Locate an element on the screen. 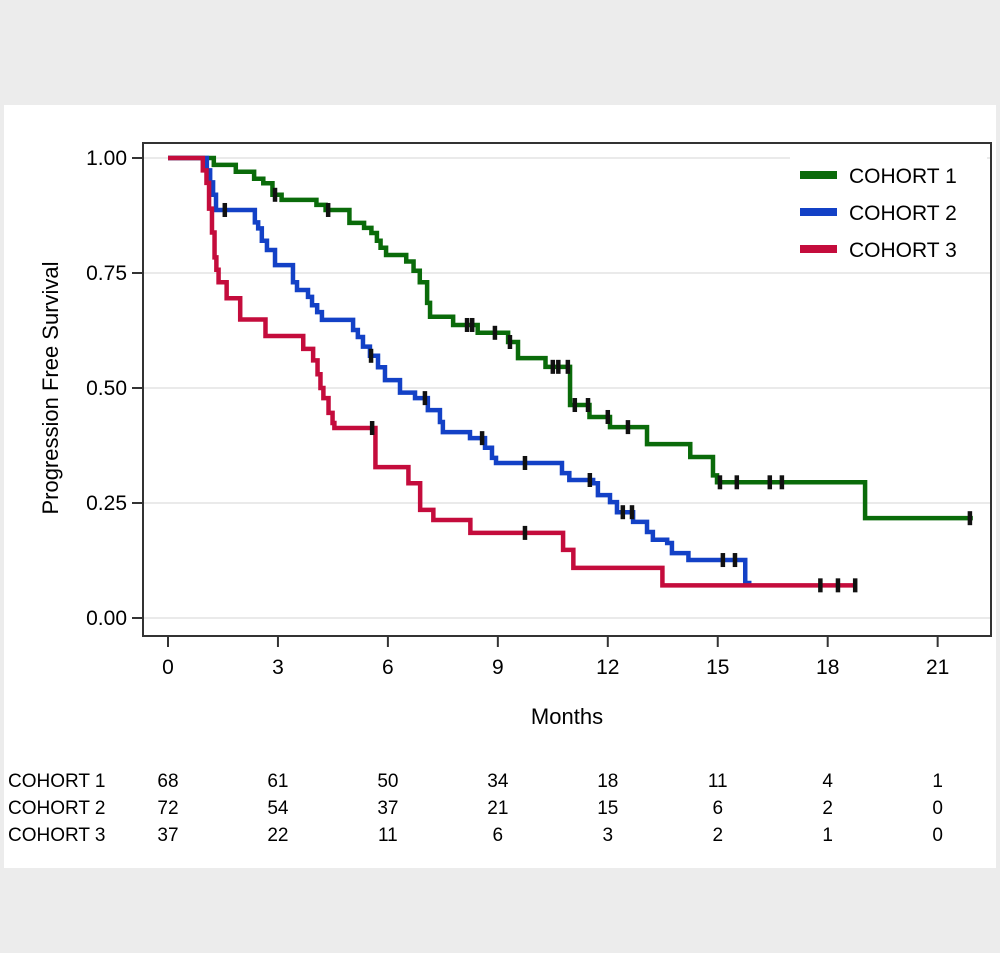 Image resolution: width=1000 pixels, height=953 pixels. x-tick-label: 0 is located at coordinates (168, 667).